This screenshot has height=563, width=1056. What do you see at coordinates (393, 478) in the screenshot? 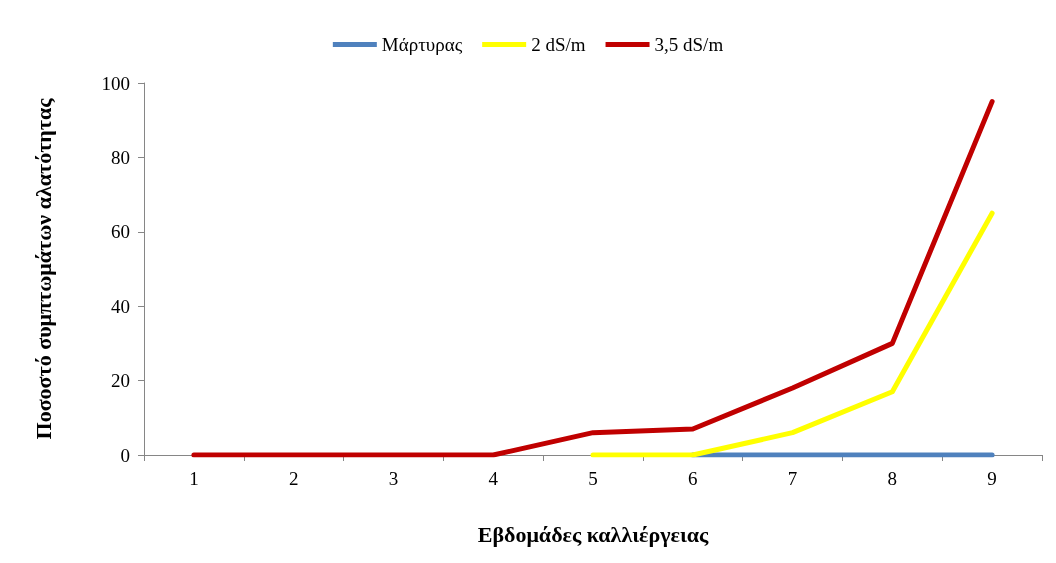
I see `x-tick-label: 3` at bounding box center [393, 478].